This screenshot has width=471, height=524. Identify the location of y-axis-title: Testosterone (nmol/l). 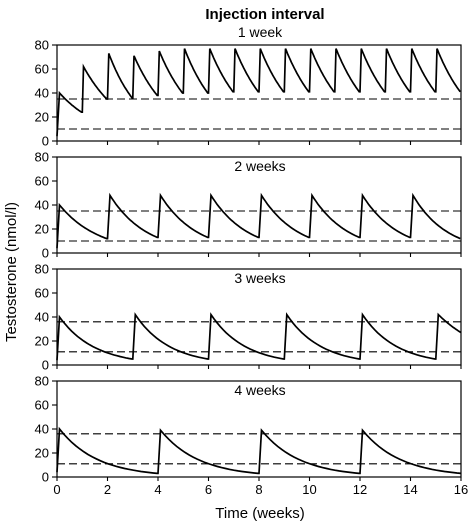
(11, 272).